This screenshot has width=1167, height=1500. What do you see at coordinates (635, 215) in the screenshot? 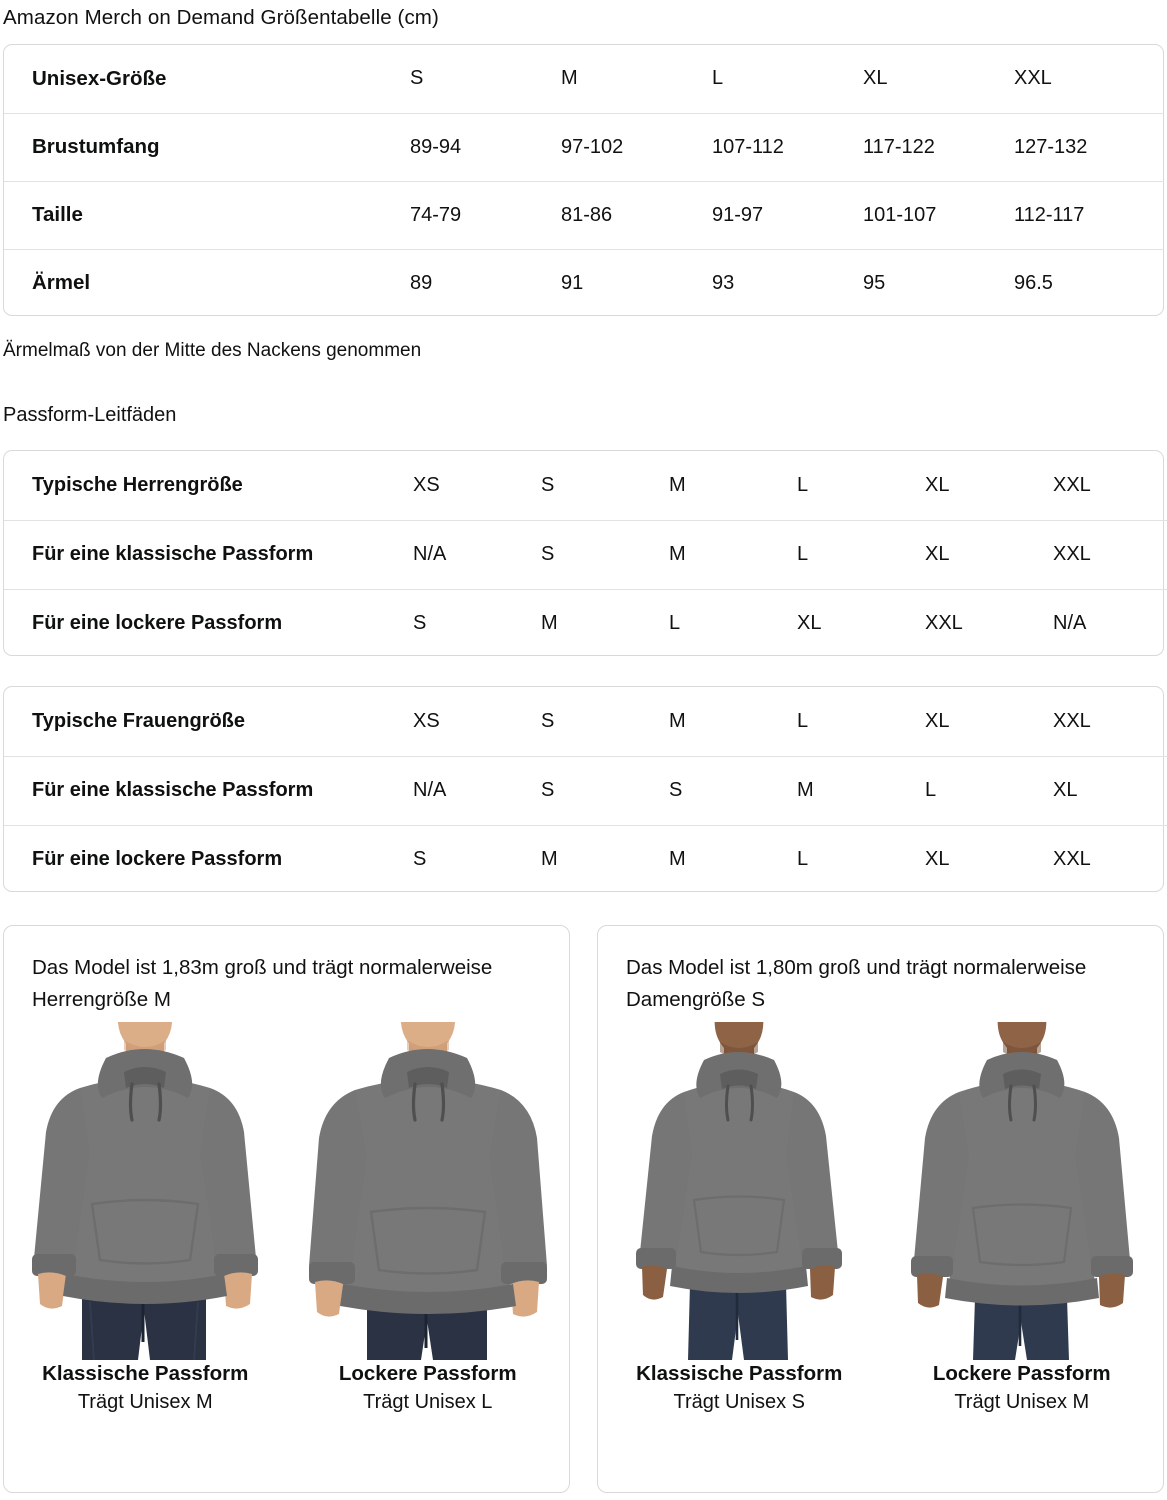
I see `cell-value: 81-86` at bounding box center [635, 215].